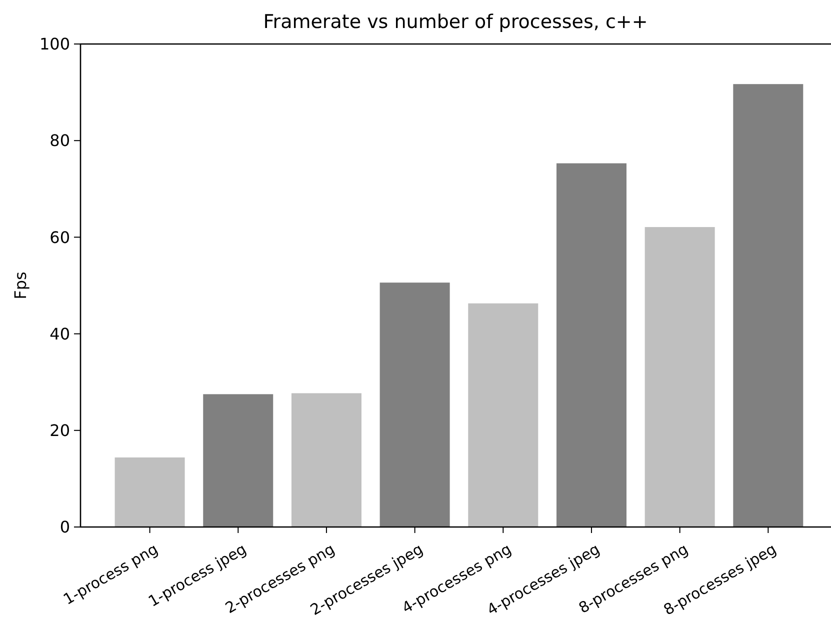 The width and height of the screenshot is (831, 642). I want to click on y-axis-title: Fps, so click(20, 286).